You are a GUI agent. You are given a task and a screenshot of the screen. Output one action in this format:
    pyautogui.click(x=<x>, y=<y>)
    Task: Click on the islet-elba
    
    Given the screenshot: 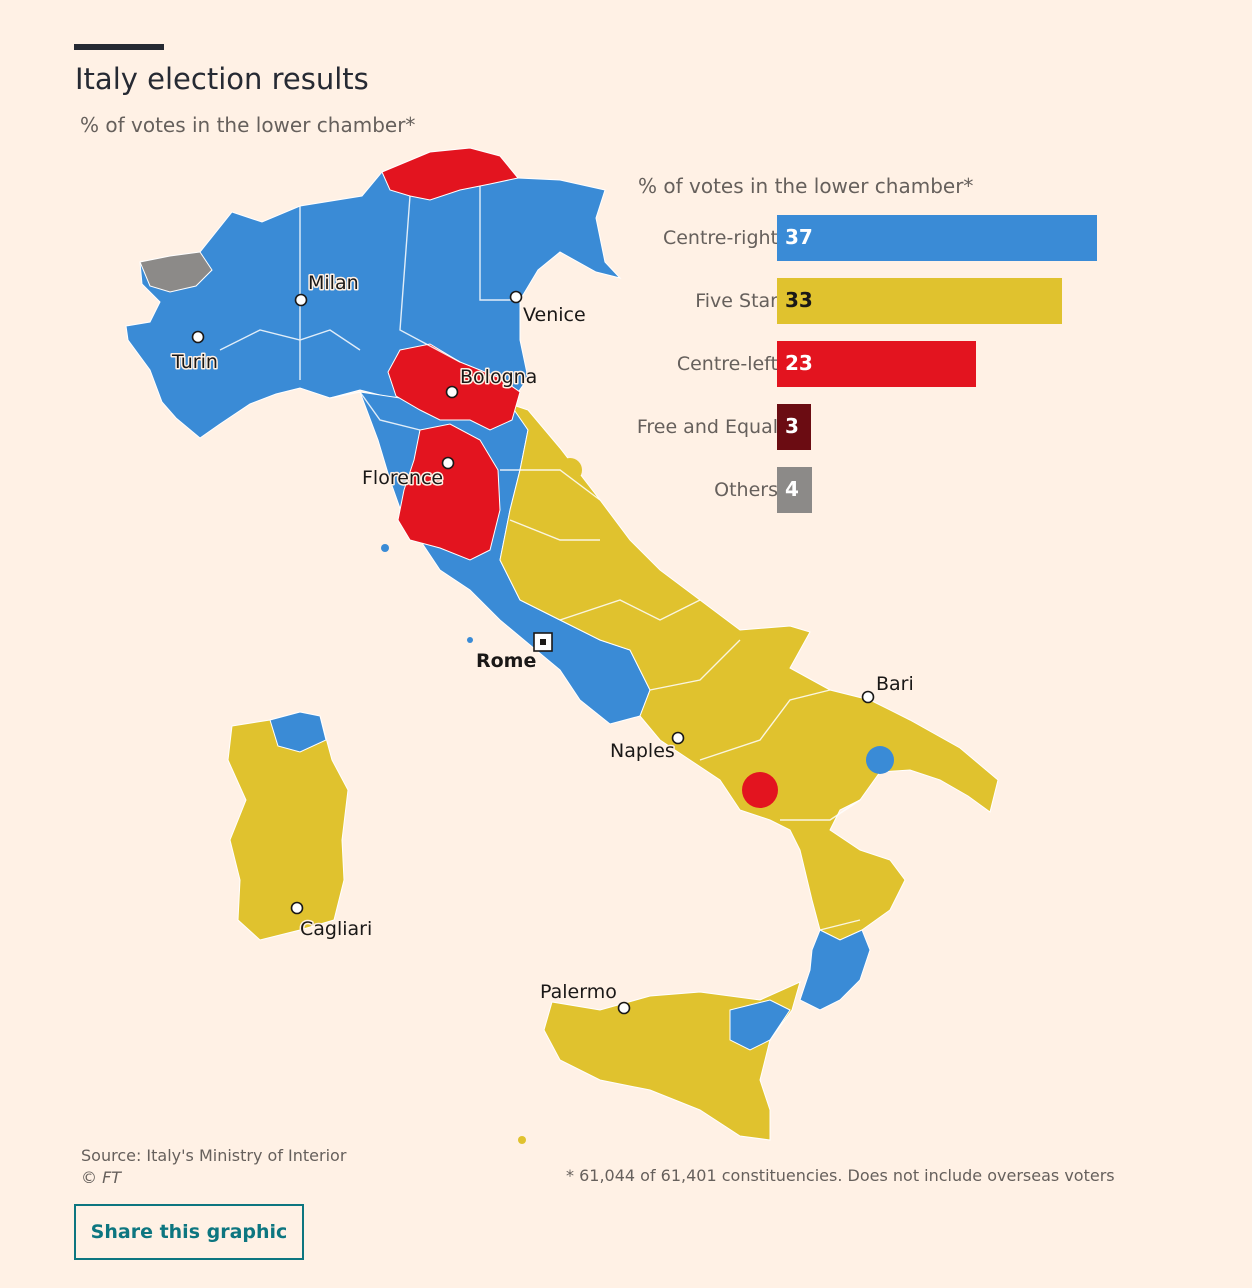 What is the action you would take?
    pyautogui.click(x=385, y=548)
    